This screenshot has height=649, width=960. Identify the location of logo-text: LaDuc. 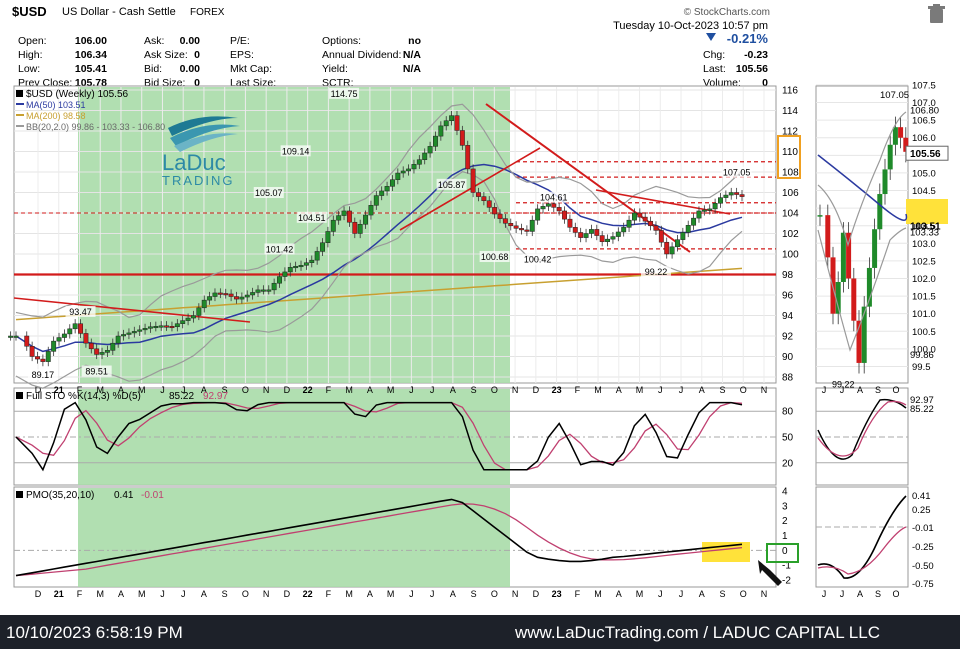
(194, 162).